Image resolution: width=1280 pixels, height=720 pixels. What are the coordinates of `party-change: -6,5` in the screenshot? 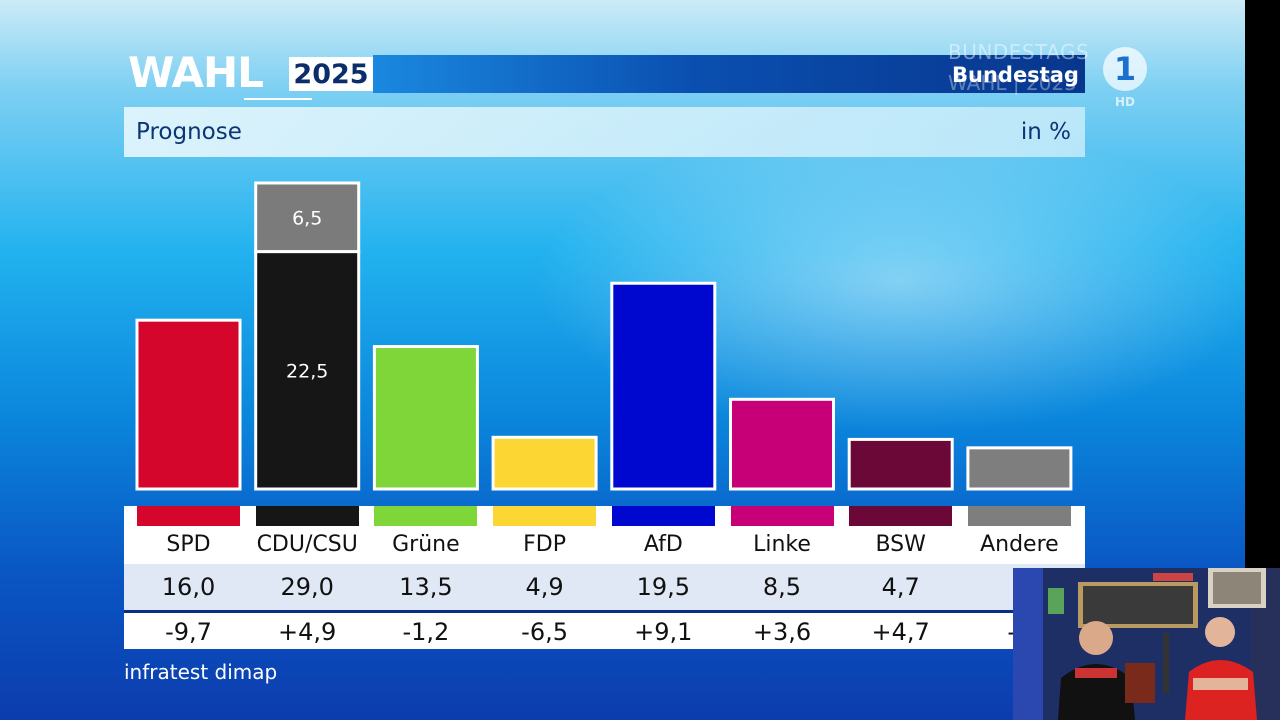 It's located at (544, 632).